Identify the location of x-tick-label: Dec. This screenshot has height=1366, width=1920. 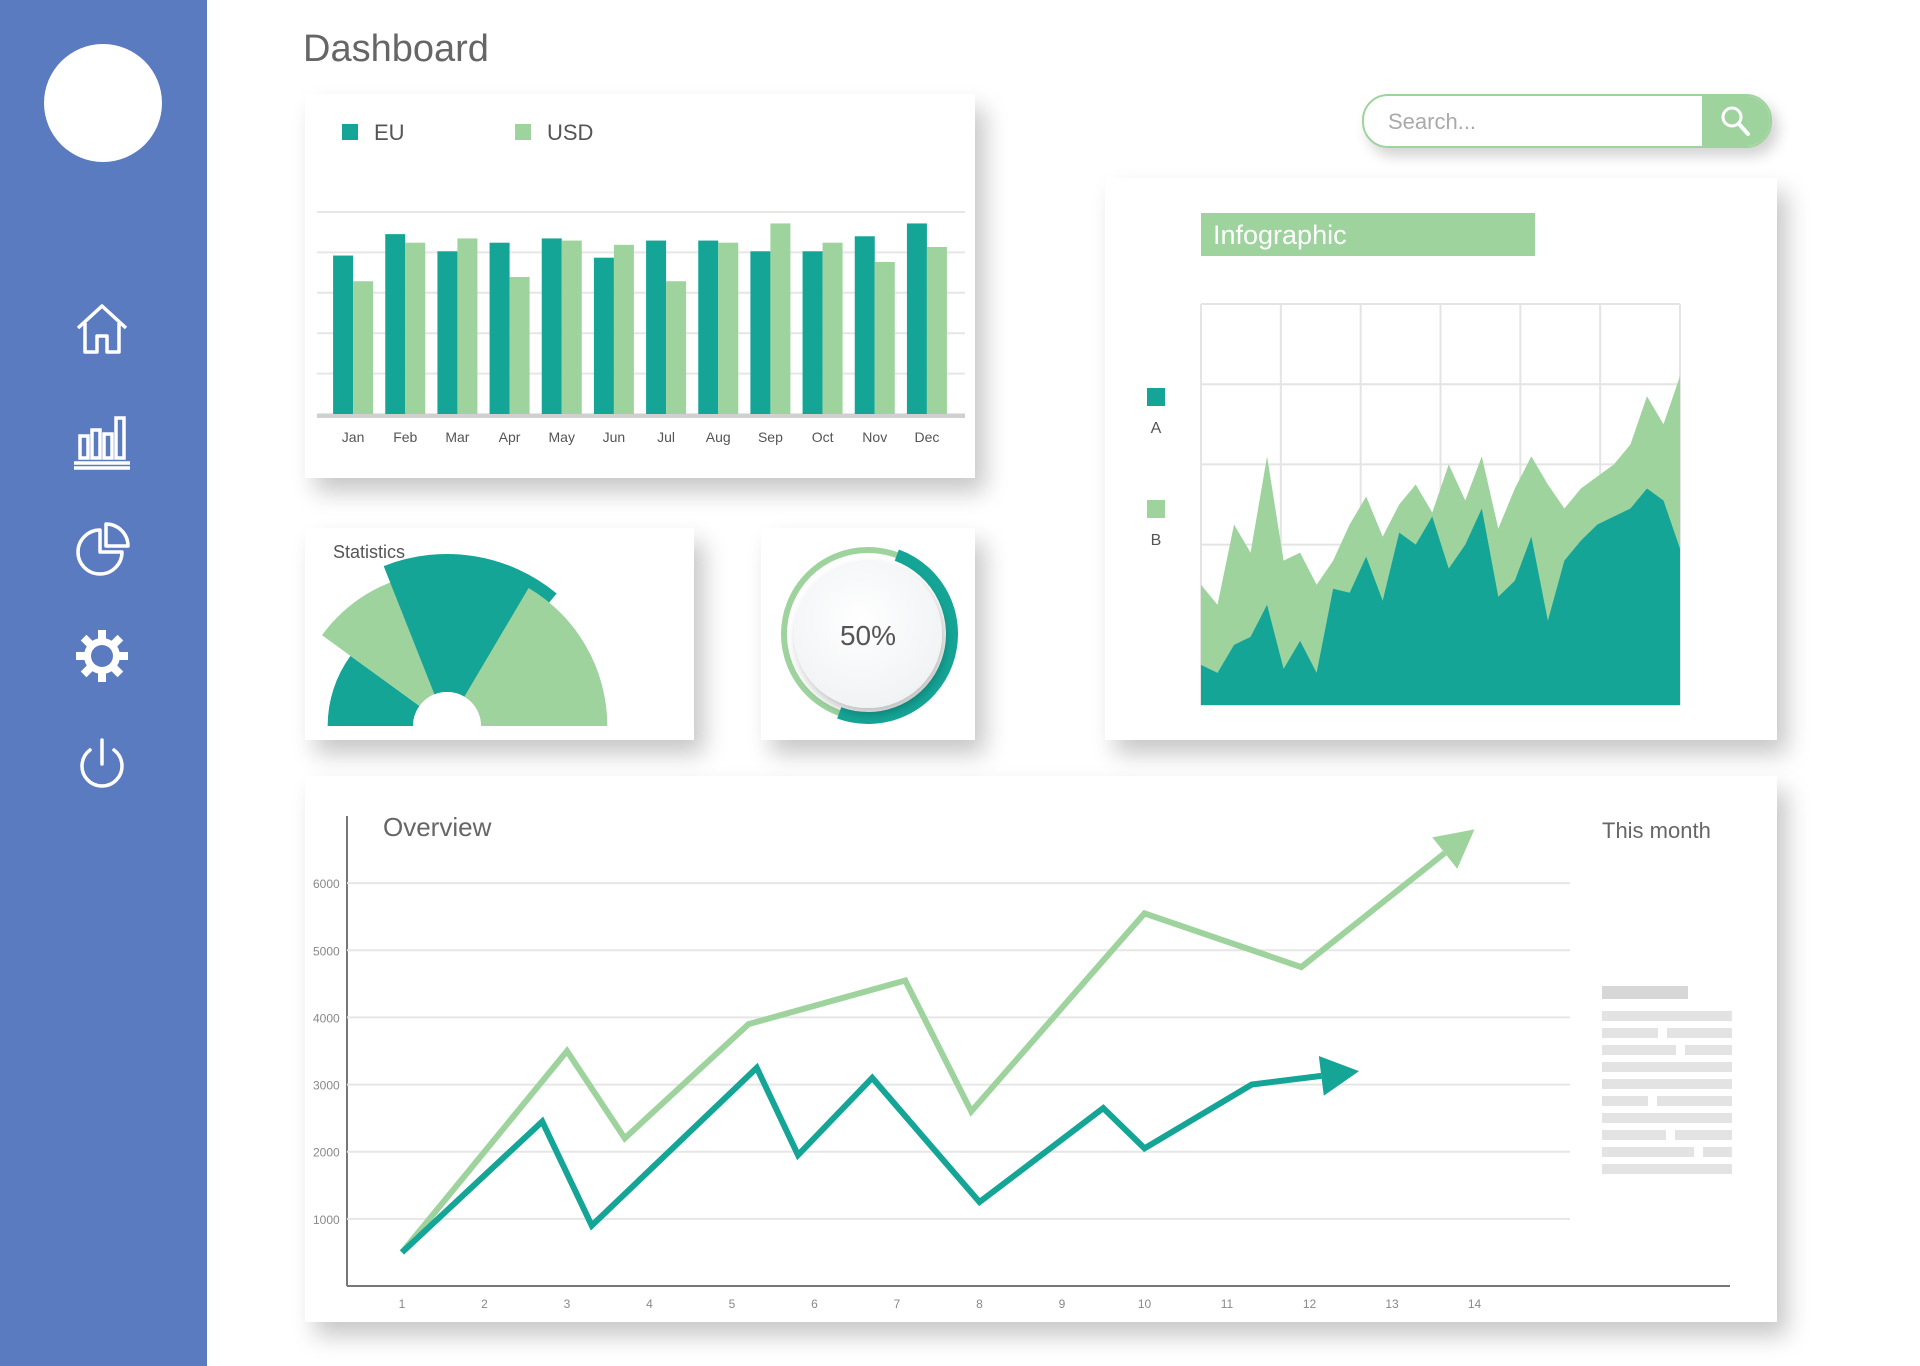
(926, 437).